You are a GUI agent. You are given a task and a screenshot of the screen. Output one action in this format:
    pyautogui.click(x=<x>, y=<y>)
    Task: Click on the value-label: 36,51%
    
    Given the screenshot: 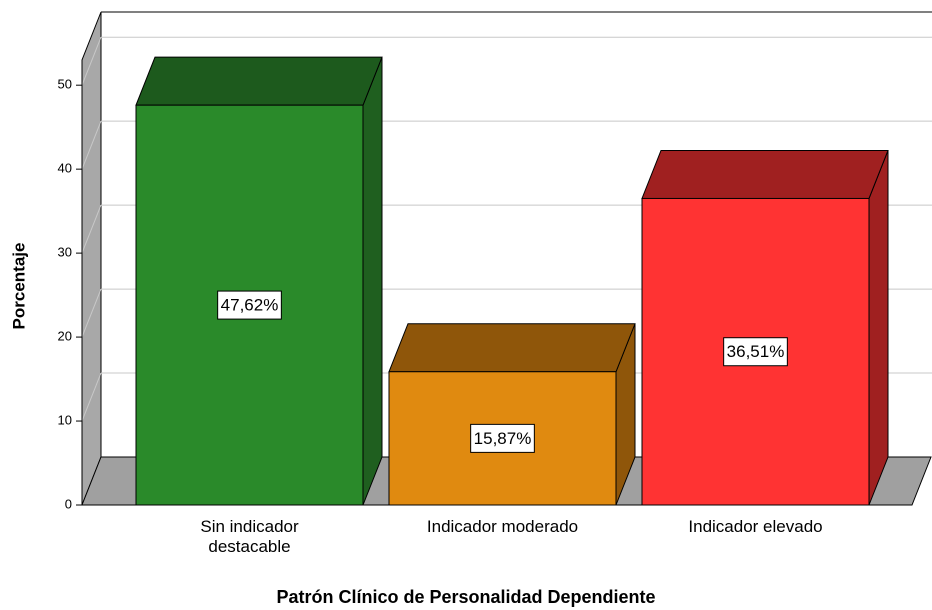 What is the action you would take?
    pyautogui.click(x=756, y=351)
    